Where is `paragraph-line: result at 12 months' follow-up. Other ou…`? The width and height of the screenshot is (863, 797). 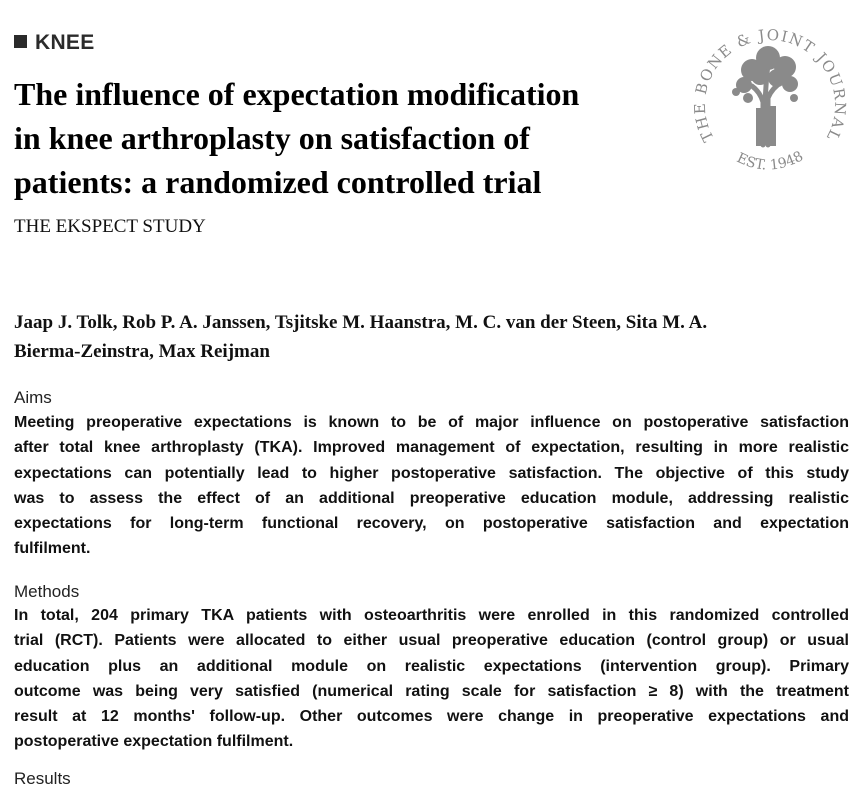 paragraph-line: result at 12 months' follow-up. Other ou… is located at coordinates (431, 717).